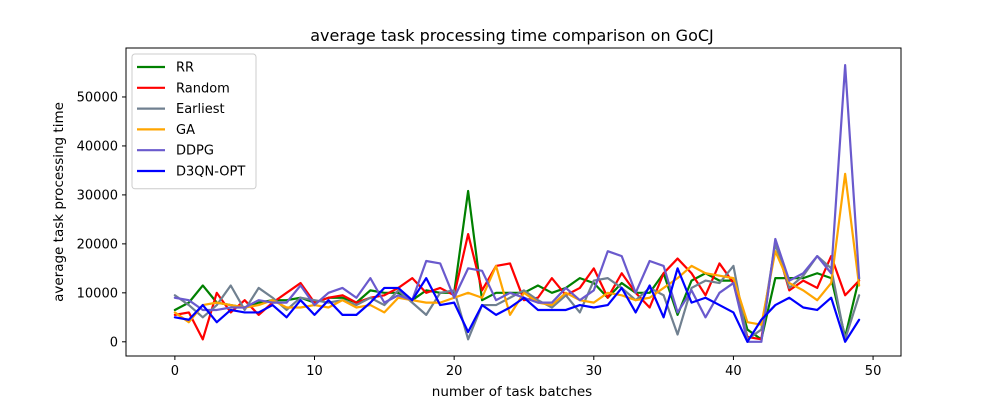 This screenshot has width=1000, height=400. I want to click on x-axis-label: number of task batches, so click(512, 392).